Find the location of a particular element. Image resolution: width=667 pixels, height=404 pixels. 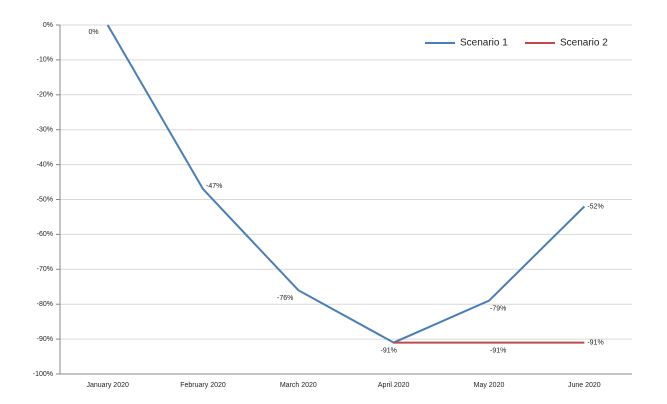

x-tick-label: January 2020 is located at coordinates (107, 385).